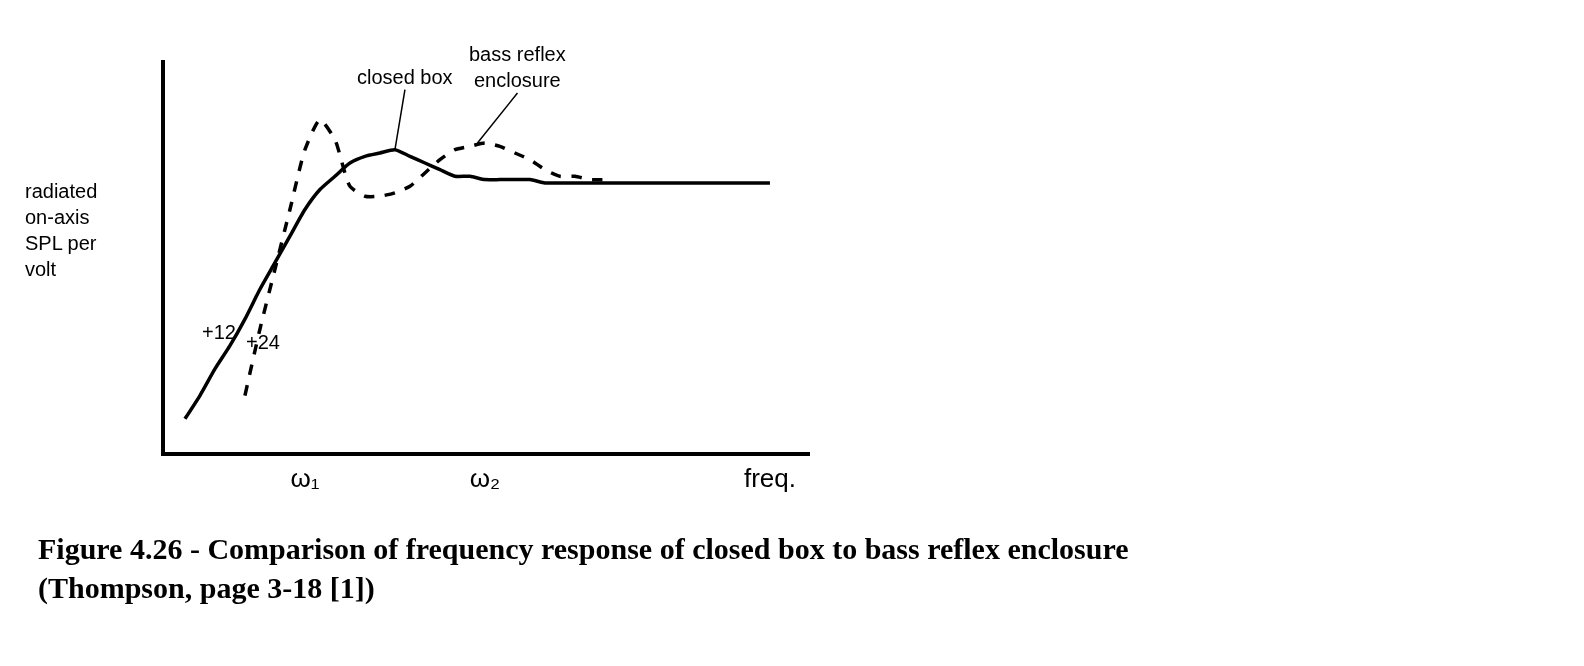 This screenshot has width=1584, height=666. Describe the element at coordinates (219, 332) in the screenshot. I see `annotation: +12` at that location.